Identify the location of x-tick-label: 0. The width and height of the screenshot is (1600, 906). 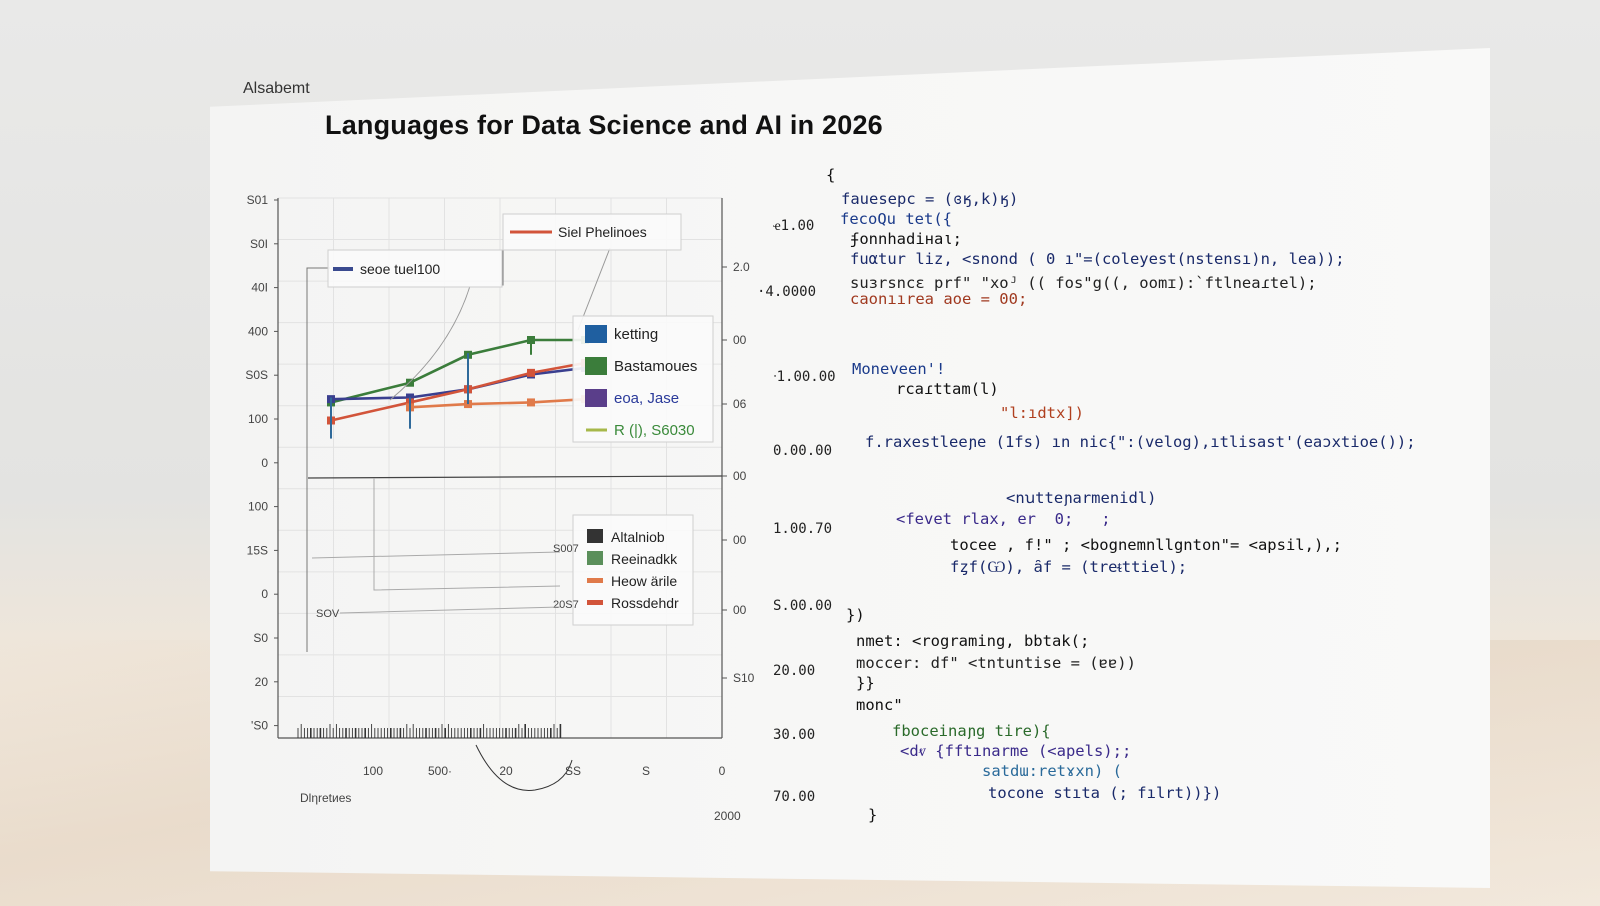
(722, 771).